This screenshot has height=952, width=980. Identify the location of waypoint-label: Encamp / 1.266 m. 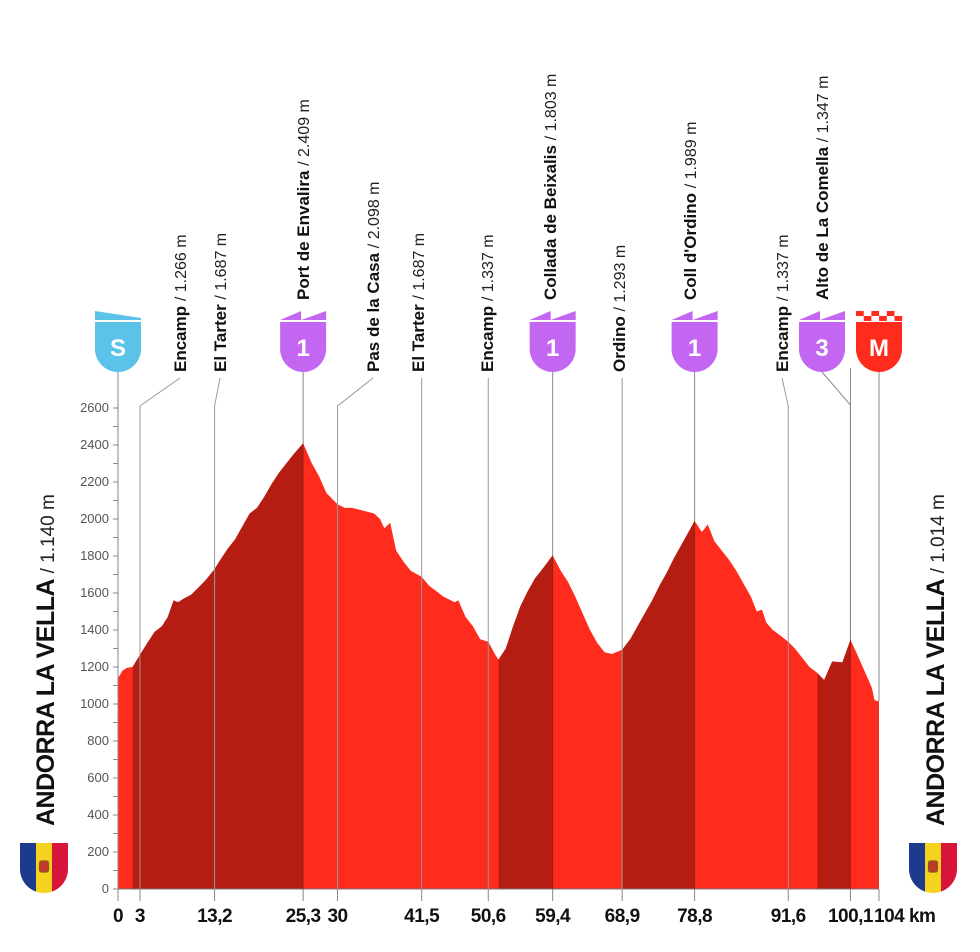
(180, 303).